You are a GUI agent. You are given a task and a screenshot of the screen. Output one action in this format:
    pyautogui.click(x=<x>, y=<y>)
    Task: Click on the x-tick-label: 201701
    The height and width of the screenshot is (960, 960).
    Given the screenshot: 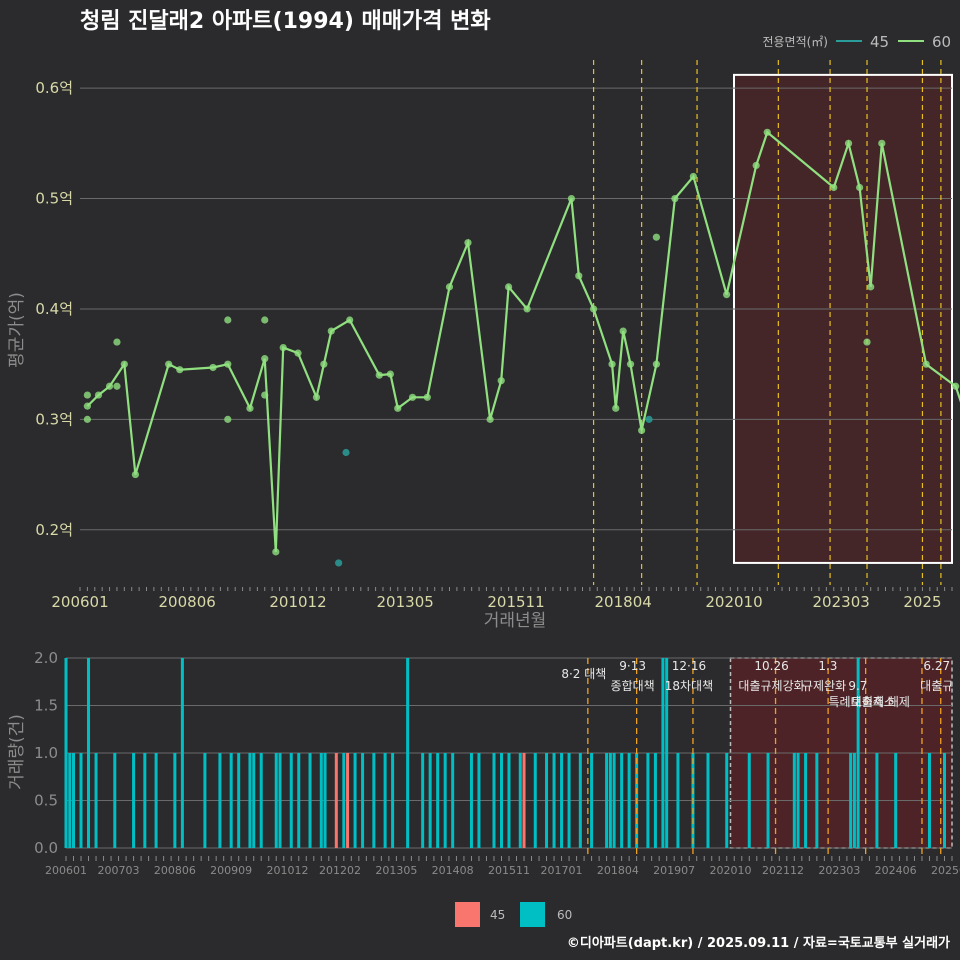 What is the action you would take?
    pyautogui.click(x=562, y=870)
    